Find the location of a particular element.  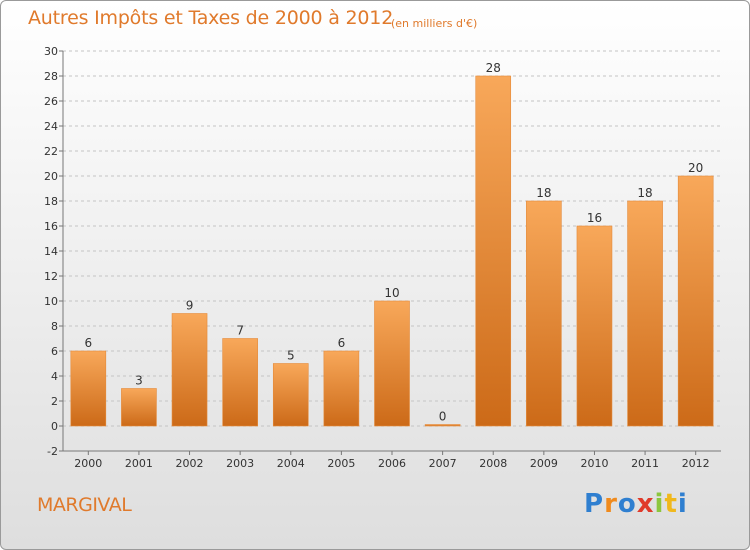

y-tick-label: 16 is located at coordinates (51, 226).